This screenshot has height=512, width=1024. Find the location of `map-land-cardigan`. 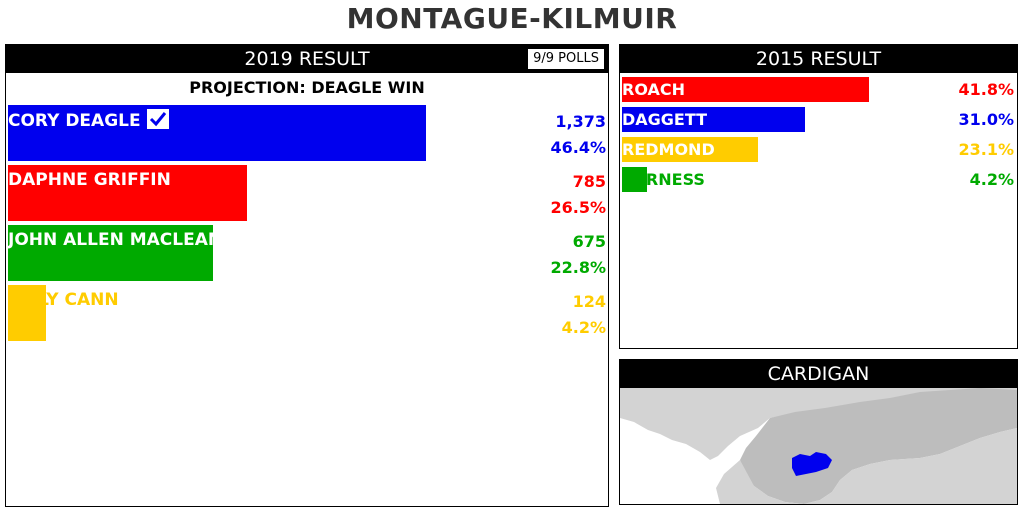

map-land-cardigan is located at coordinates (878, 446).